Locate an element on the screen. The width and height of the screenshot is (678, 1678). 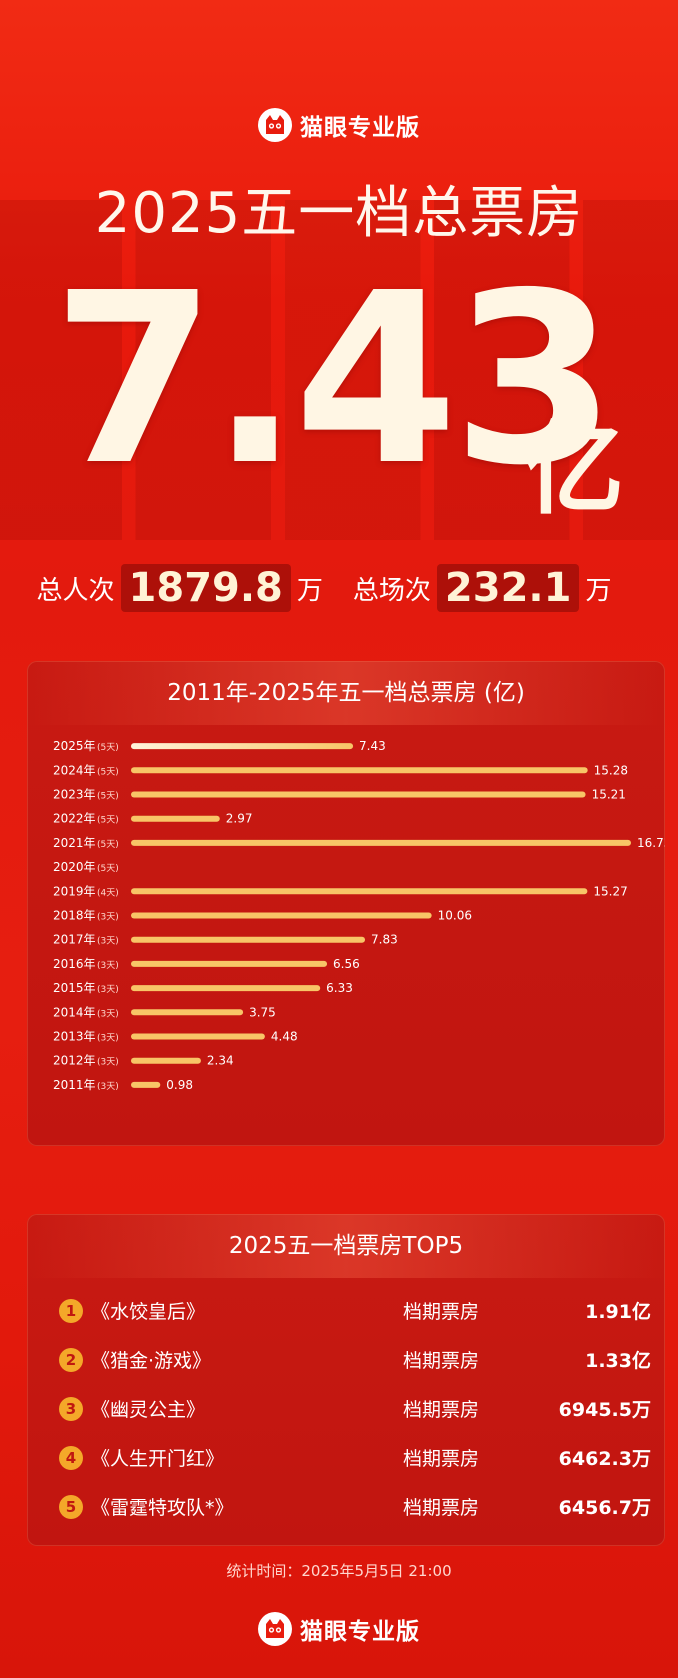
movie-name: 《水饺皇后》 is located at coordinates (148, 1312).